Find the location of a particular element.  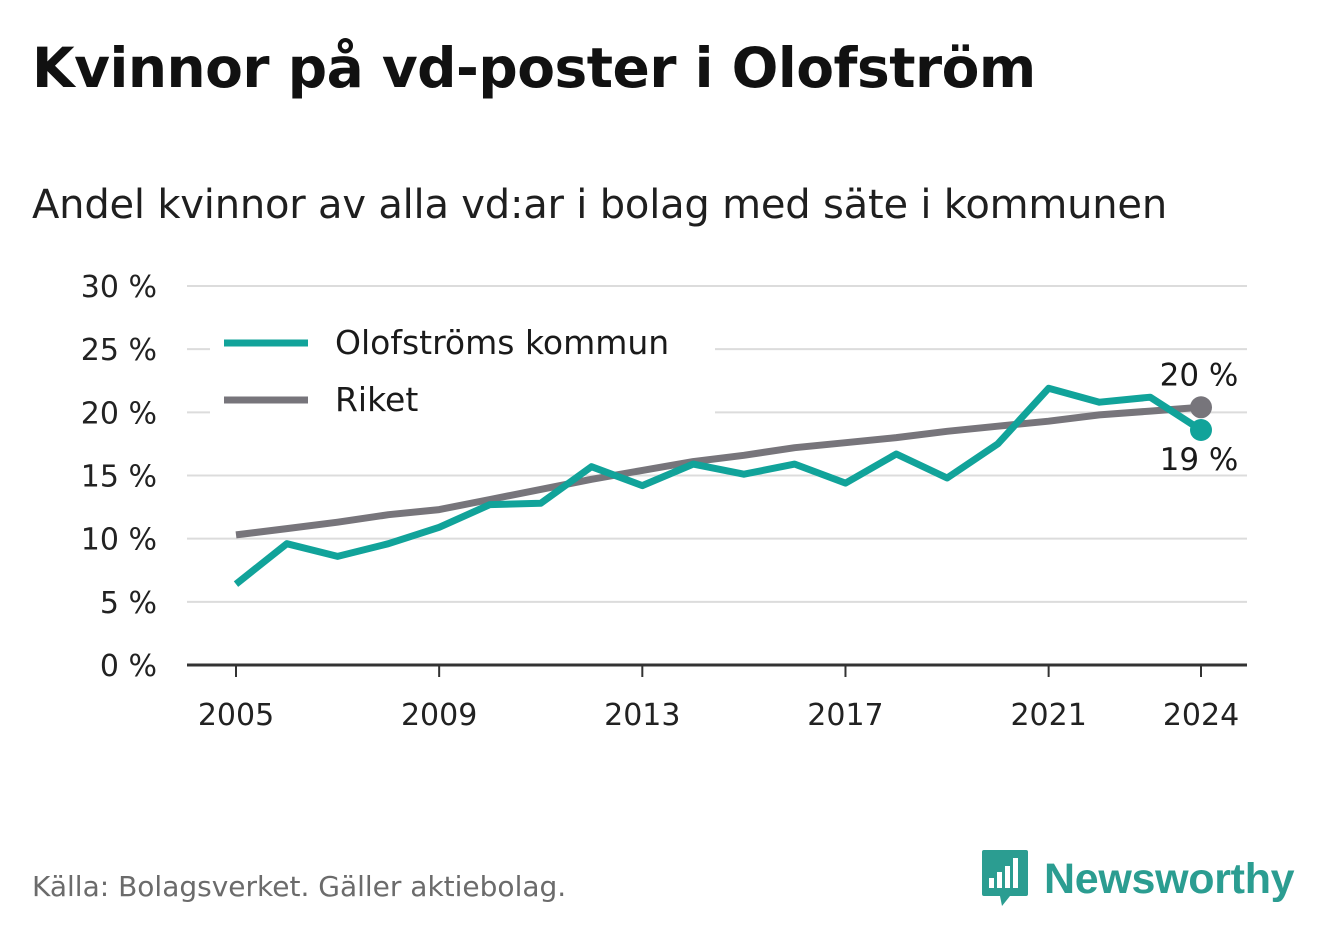

source-note: Källa: Bolagsverket. Gäller aktiebolag. is located at coordinates (299, 886).